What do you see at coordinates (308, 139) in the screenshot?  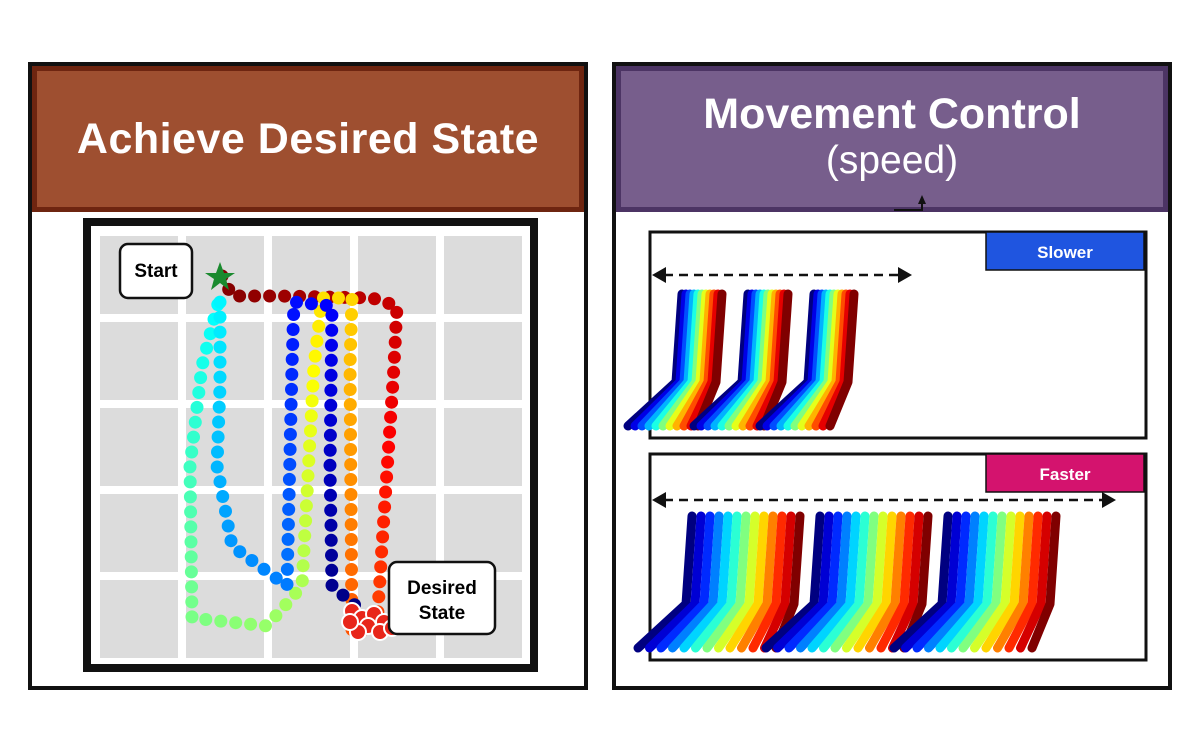 I see `left-panel-header: Achieve Desired State` at bounding box center [308, 139].